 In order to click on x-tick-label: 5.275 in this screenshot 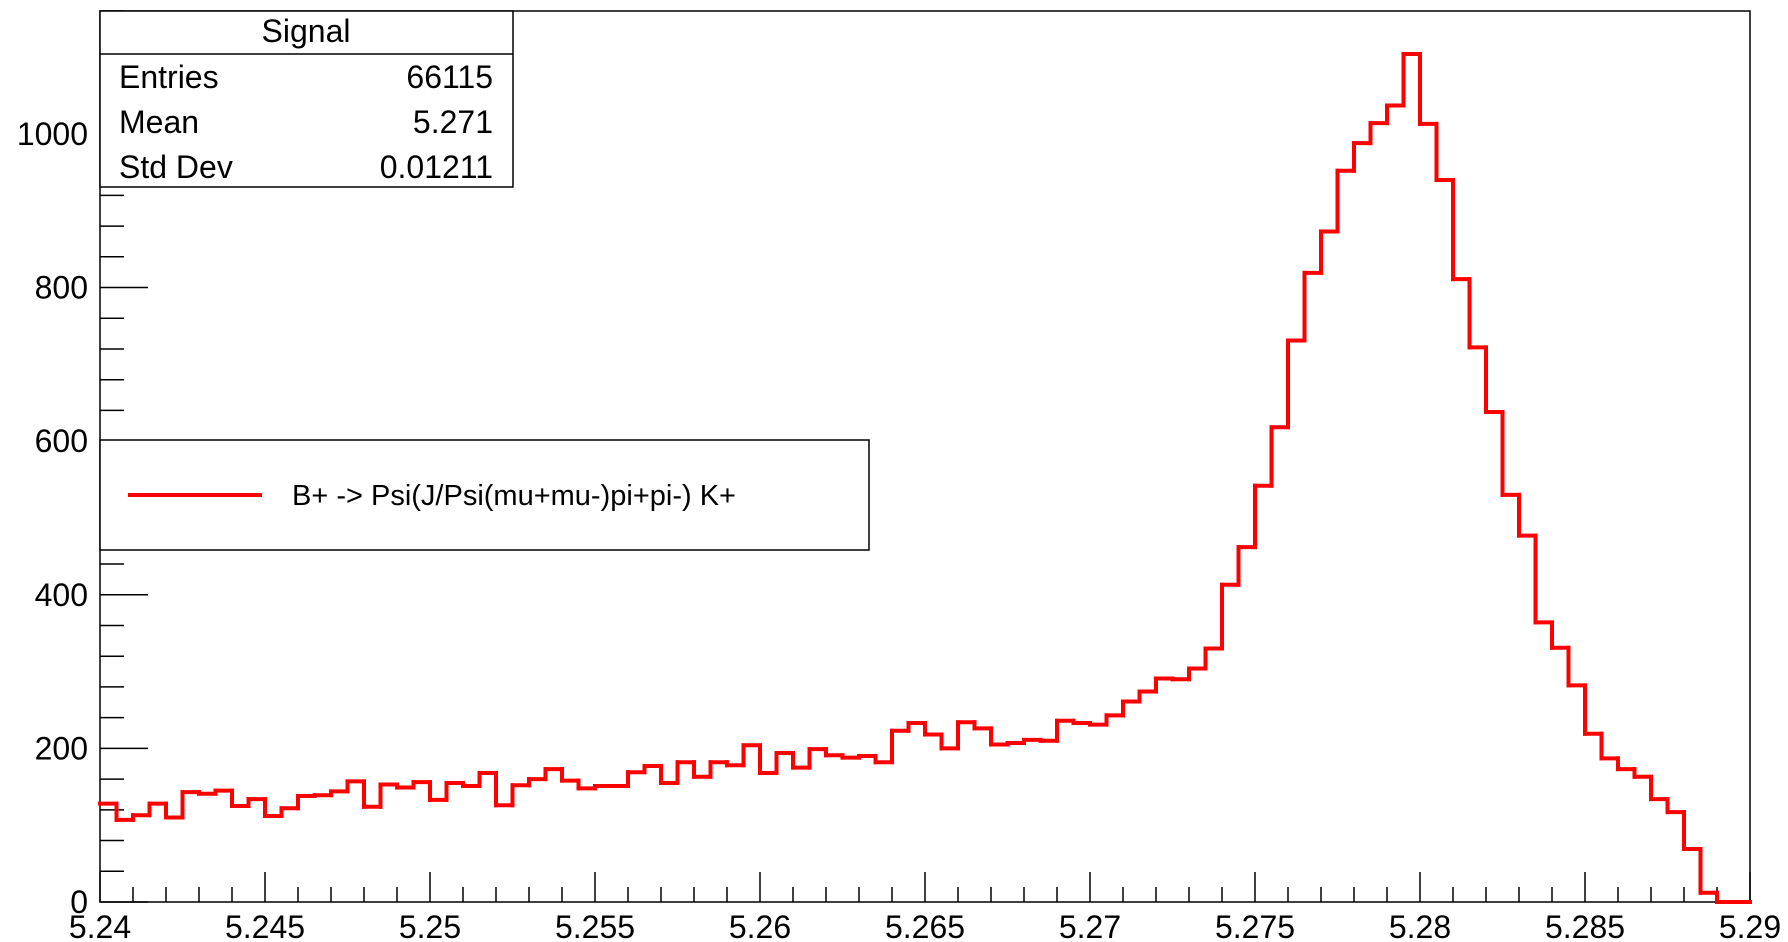, I will do `click(1255, 925)`.